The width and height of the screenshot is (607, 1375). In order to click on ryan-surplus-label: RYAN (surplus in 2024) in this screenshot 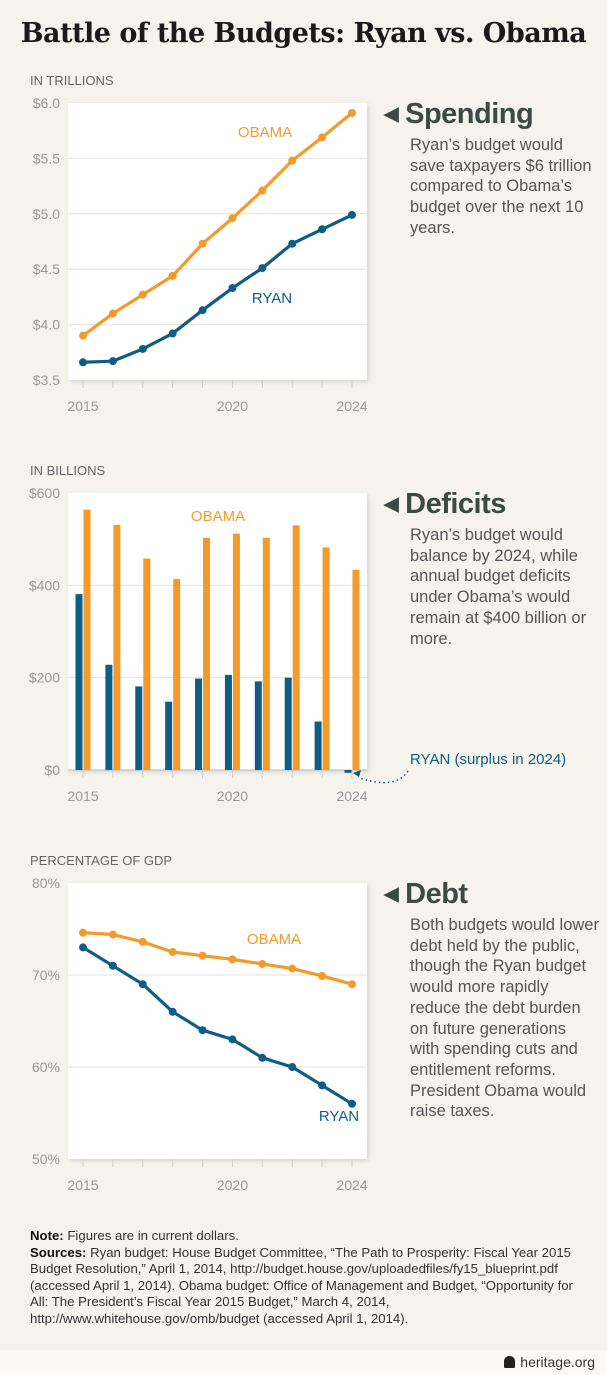, I will do `click(488, 759)`.